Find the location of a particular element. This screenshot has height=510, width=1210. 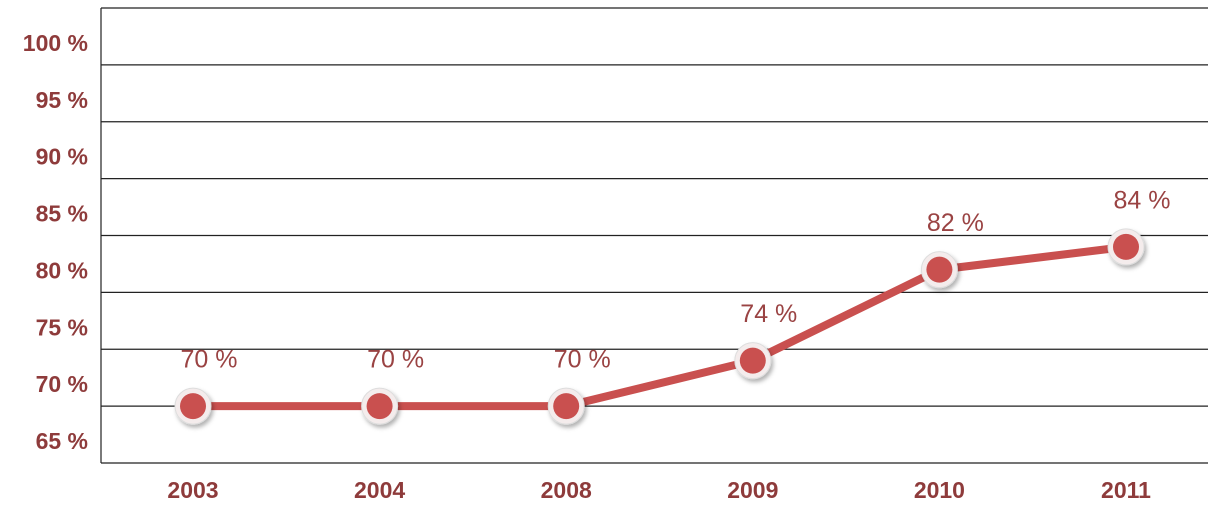

x-tick-label: 2003 is located at coordinates (192, 490).